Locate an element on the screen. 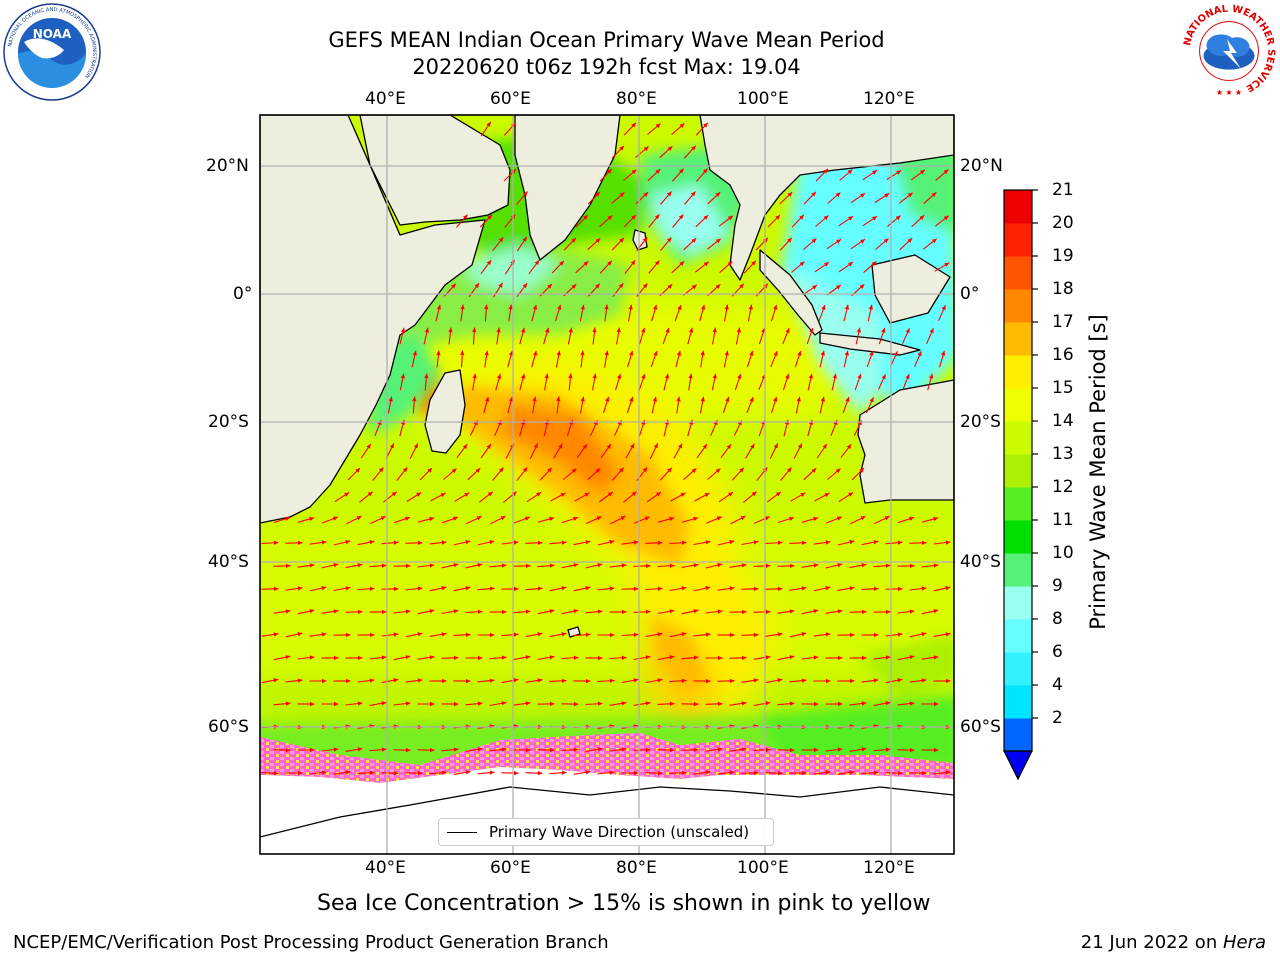 Image resolution: width=1280 pixels, height=960 pixels. colorbar-tick-label: 6 is located at coordinates (1057, 652).